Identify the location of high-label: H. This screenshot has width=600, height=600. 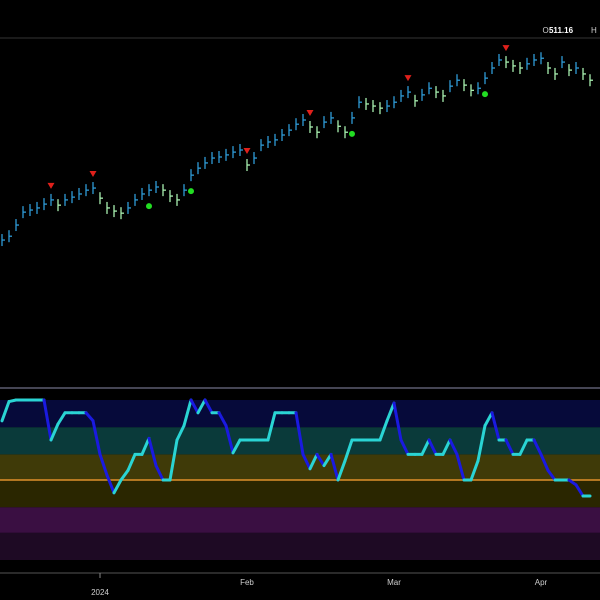
(594, 30).